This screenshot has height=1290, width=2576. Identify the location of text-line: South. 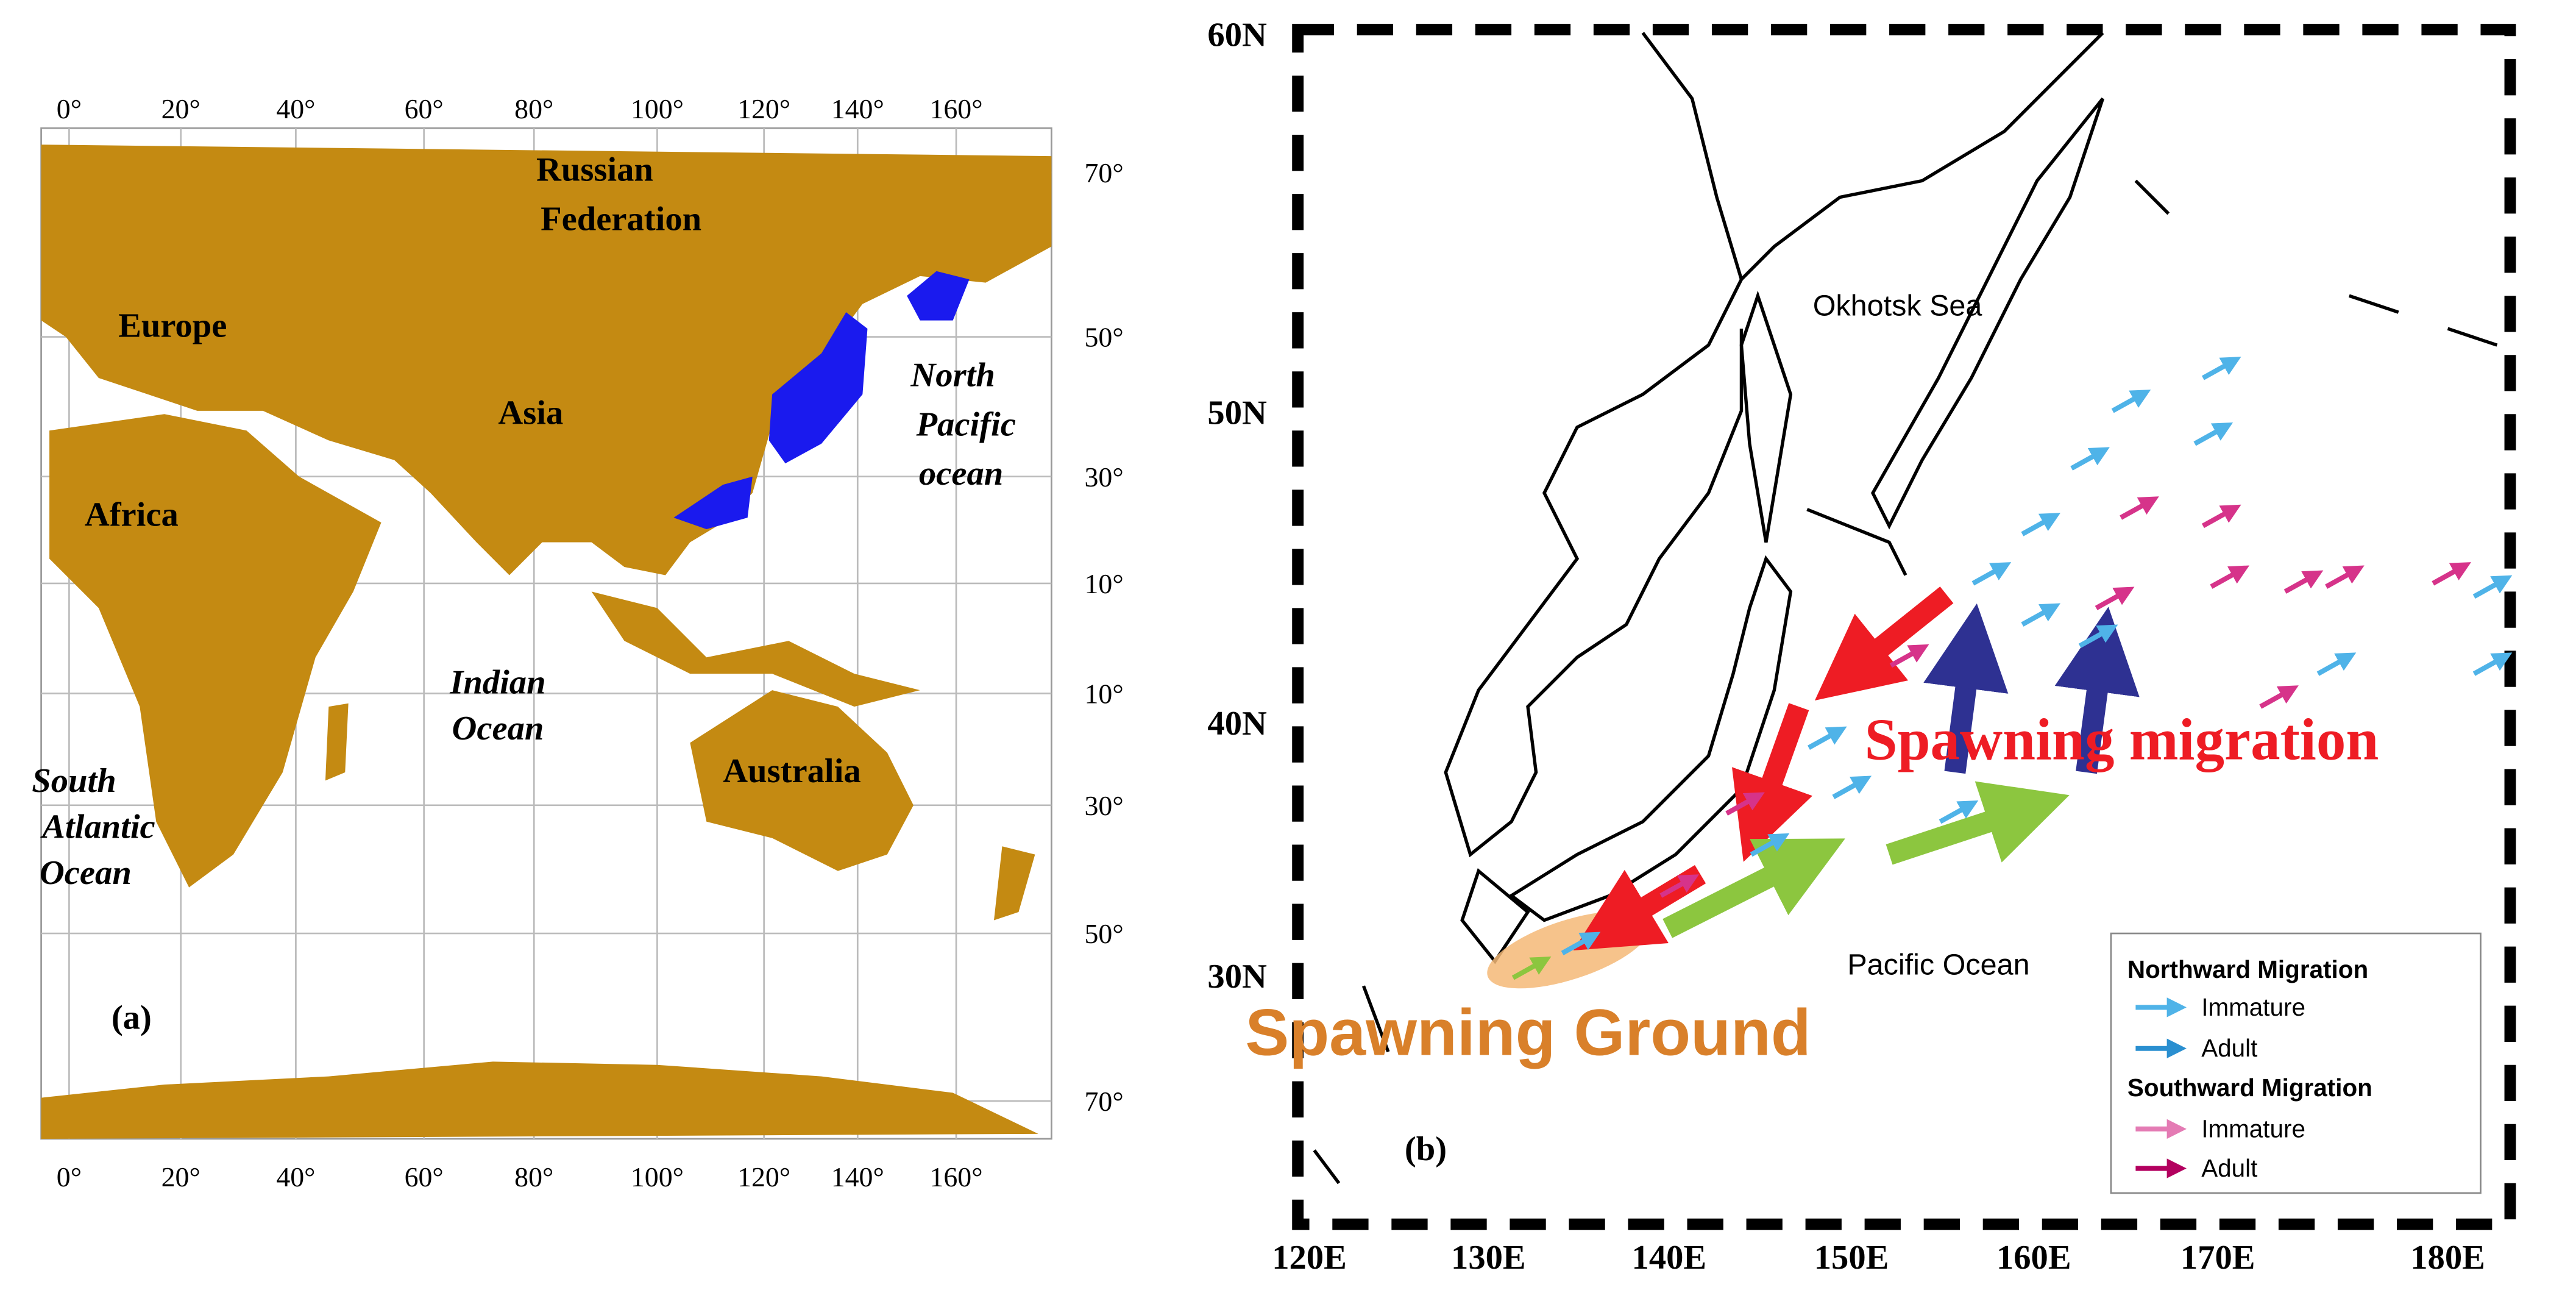
(74, 781).